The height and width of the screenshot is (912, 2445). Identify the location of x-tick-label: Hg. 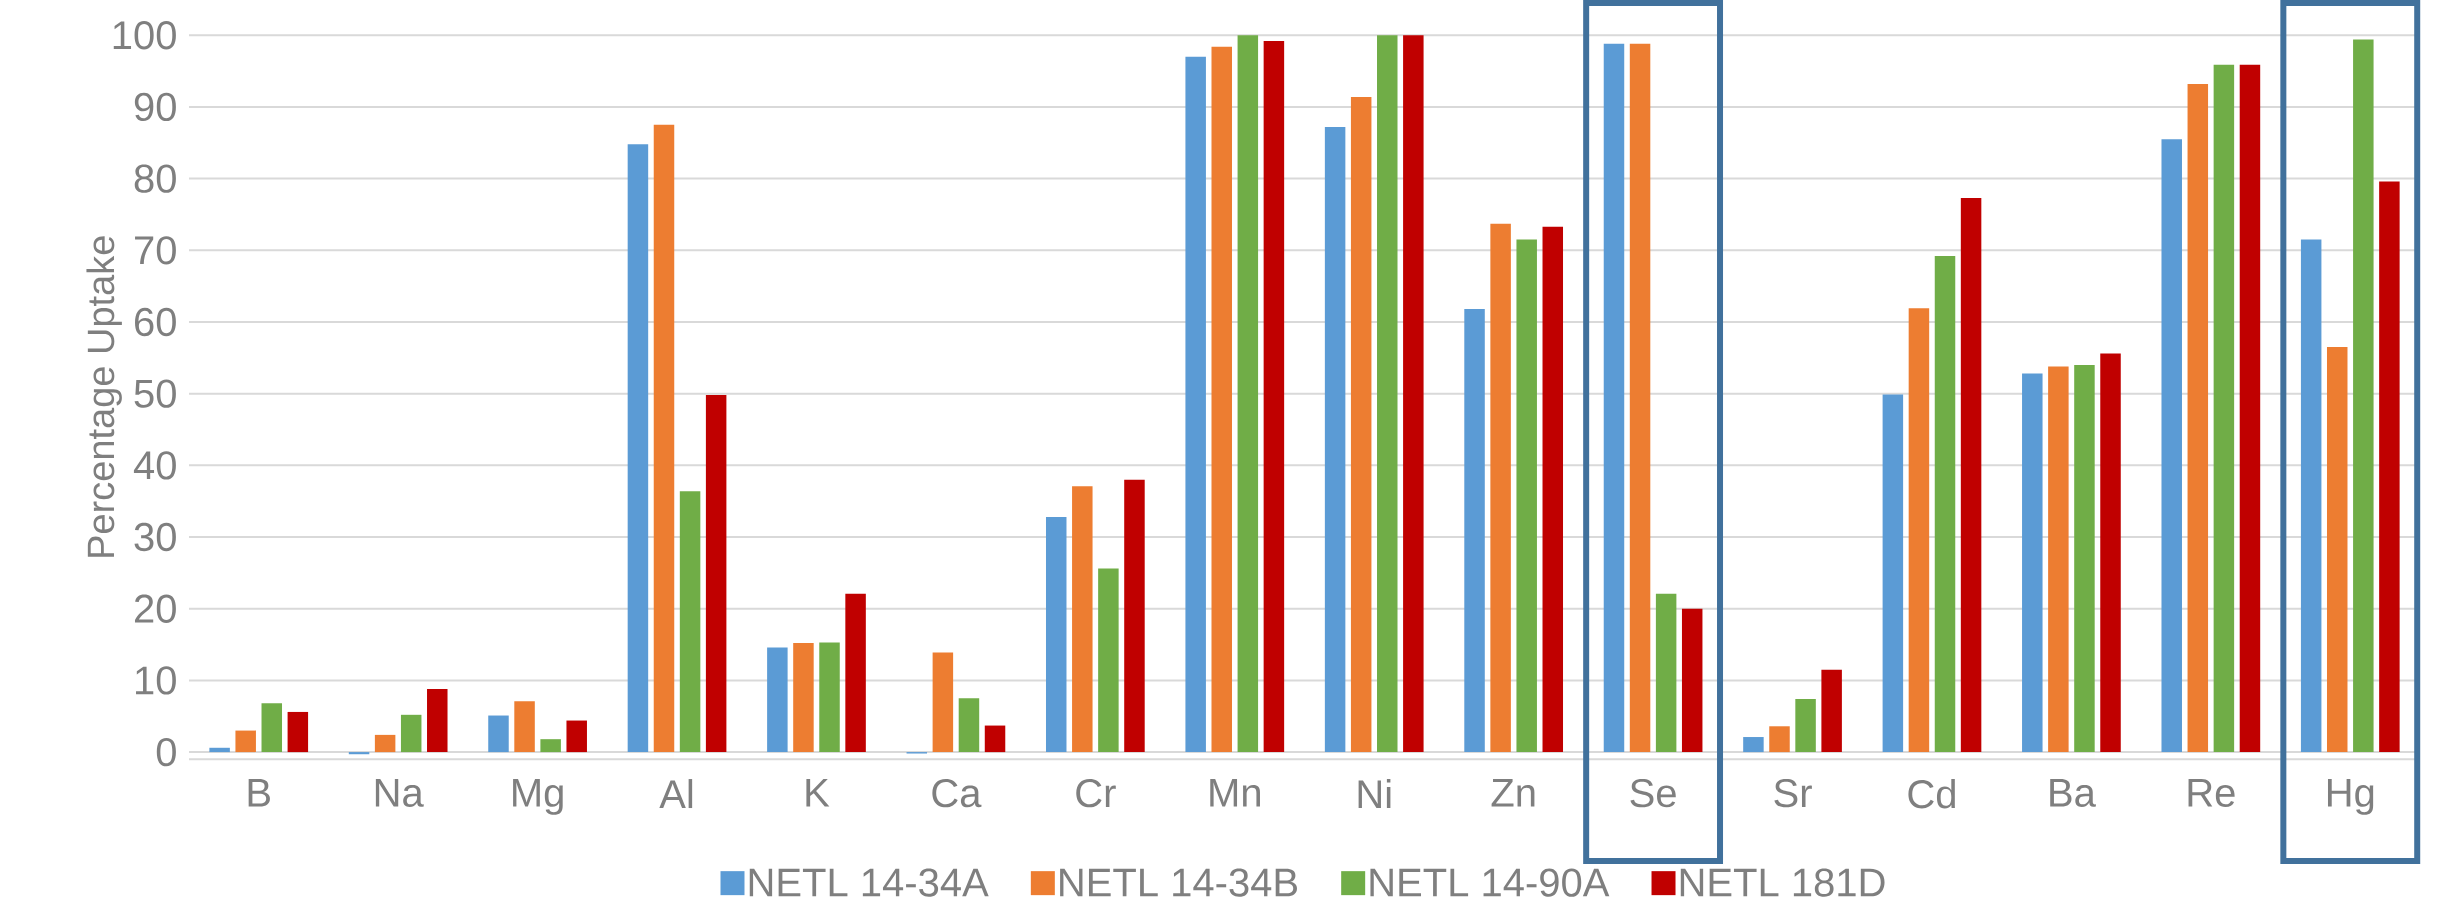
(2350, 796).